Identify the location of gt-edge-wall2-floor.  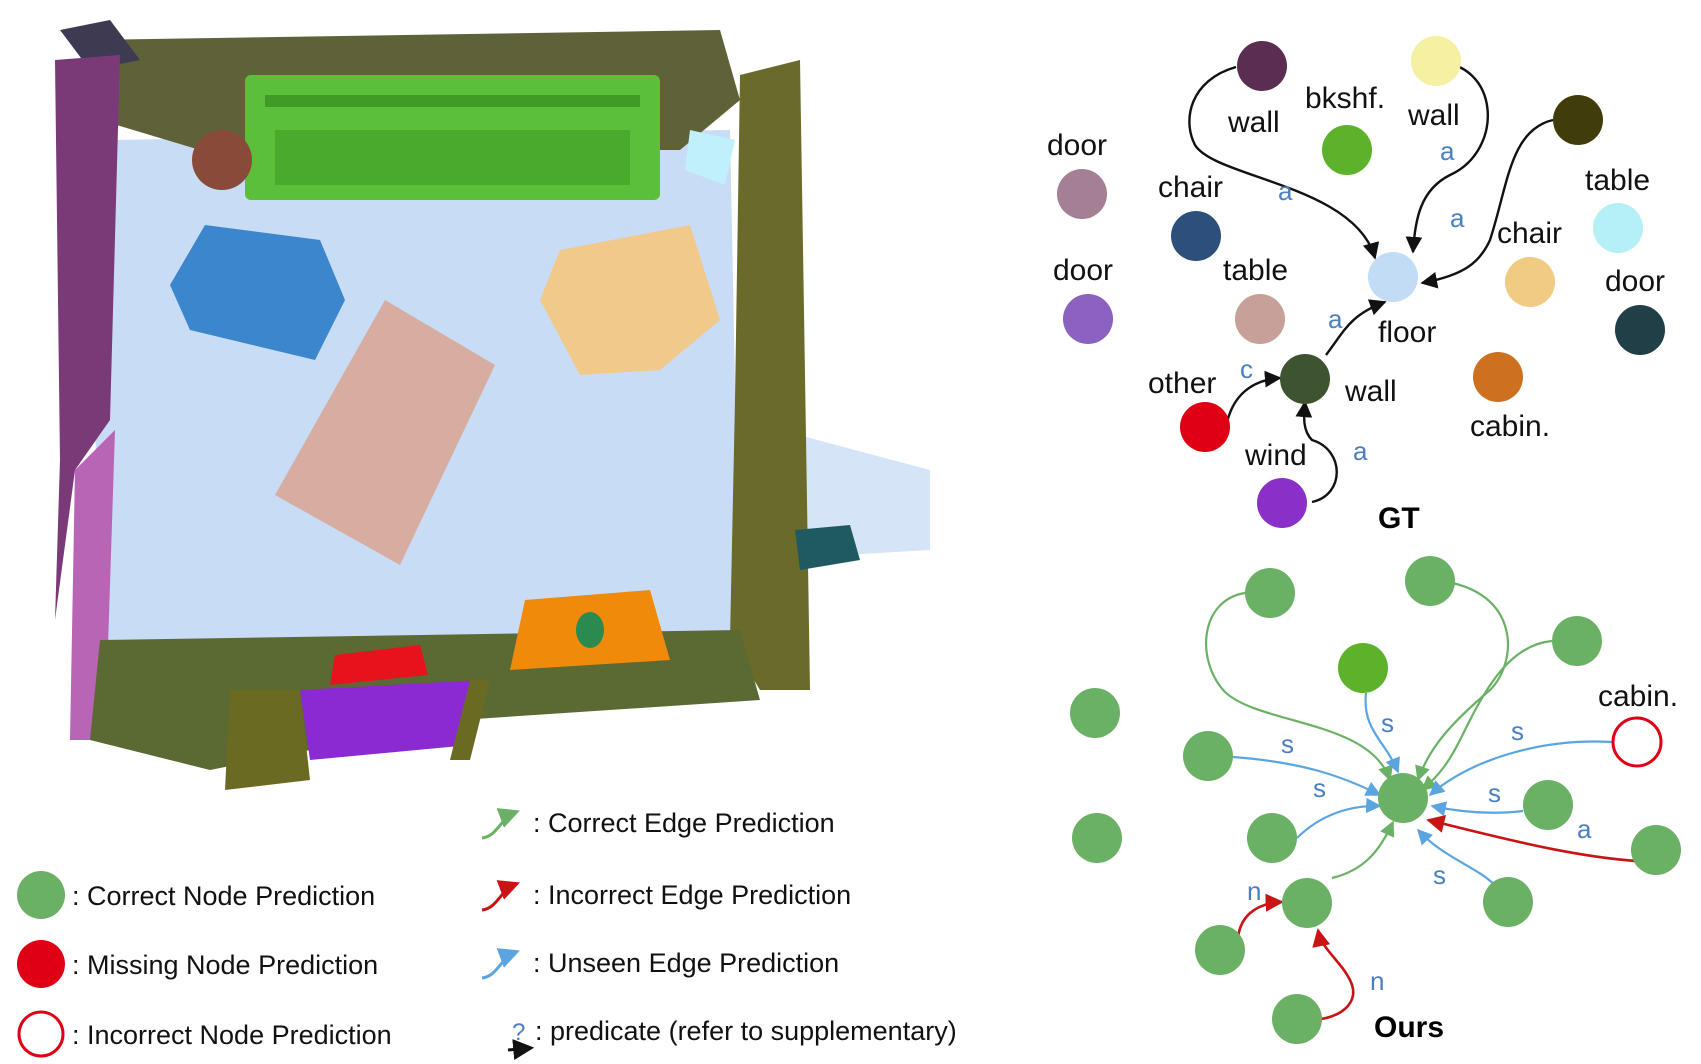
(1447, 157).